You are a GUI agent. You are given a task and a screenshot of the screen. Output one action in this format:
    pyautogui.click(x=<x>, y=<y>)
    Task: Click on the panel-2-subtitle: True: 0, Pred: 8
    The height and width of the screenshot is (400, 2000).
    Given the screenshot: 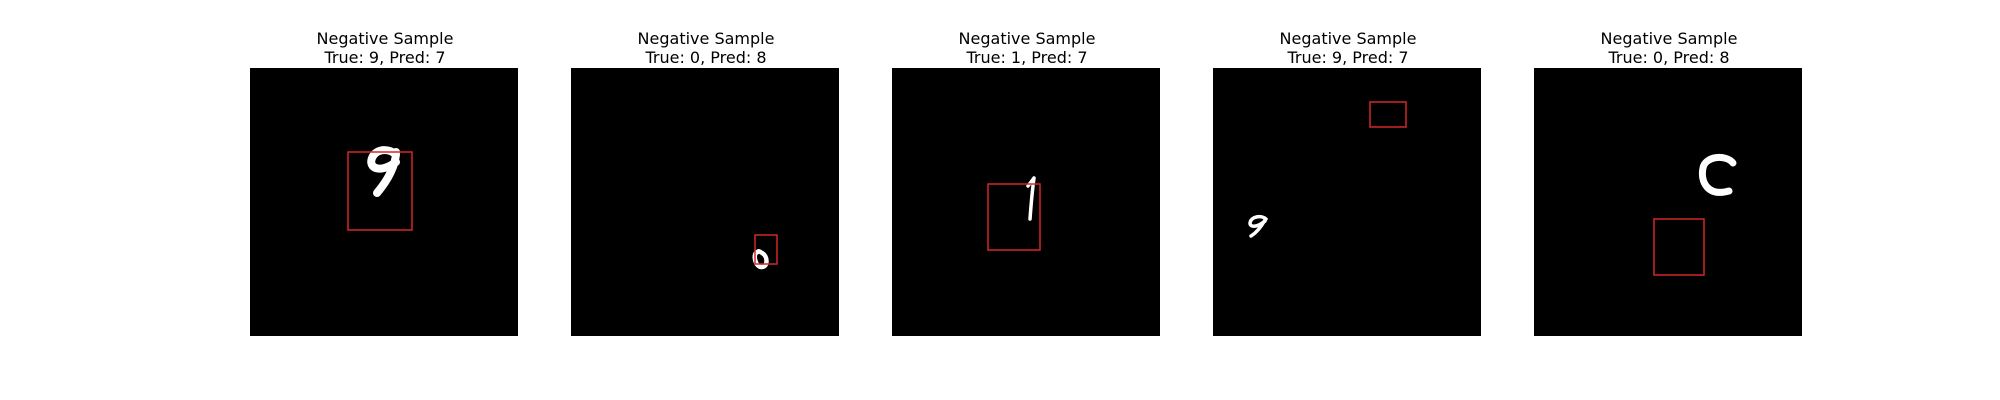 What is the action you would take?
    pyautogui.click(x=706, y=57)
    